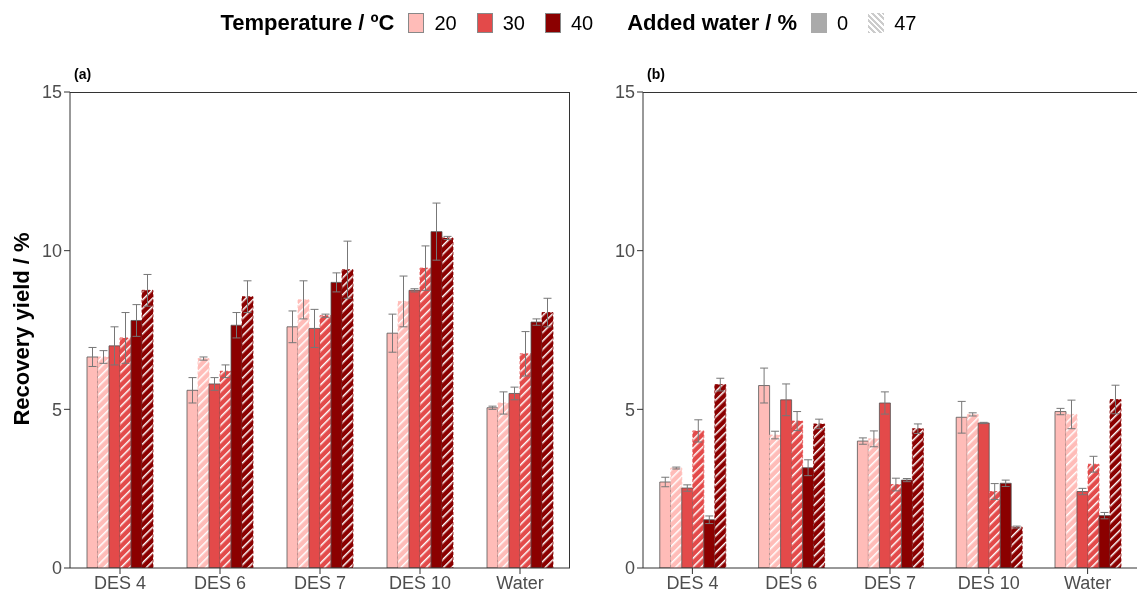 This screenshot has width=1137, height=594. What do you see at coordinates (712, 23) in the screenshot?
I see `text: Added water / %` at bounding box center [712, 23].